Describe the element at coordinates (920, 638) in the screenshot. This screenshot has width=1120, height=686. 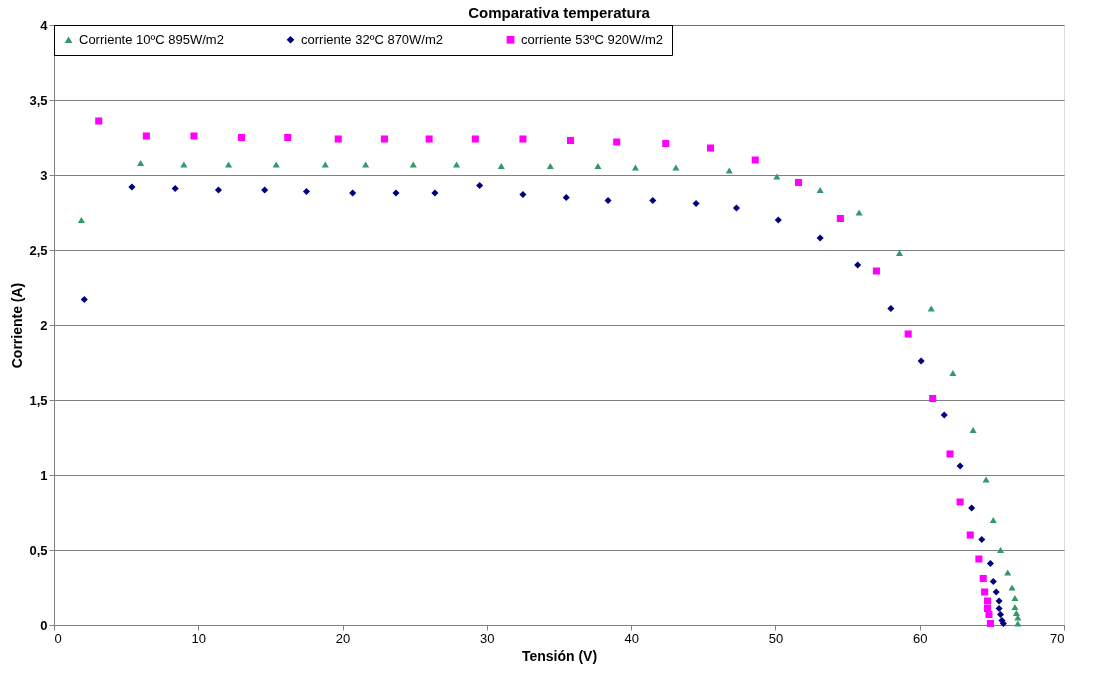
I see `x-tick-label: 60` at that location.